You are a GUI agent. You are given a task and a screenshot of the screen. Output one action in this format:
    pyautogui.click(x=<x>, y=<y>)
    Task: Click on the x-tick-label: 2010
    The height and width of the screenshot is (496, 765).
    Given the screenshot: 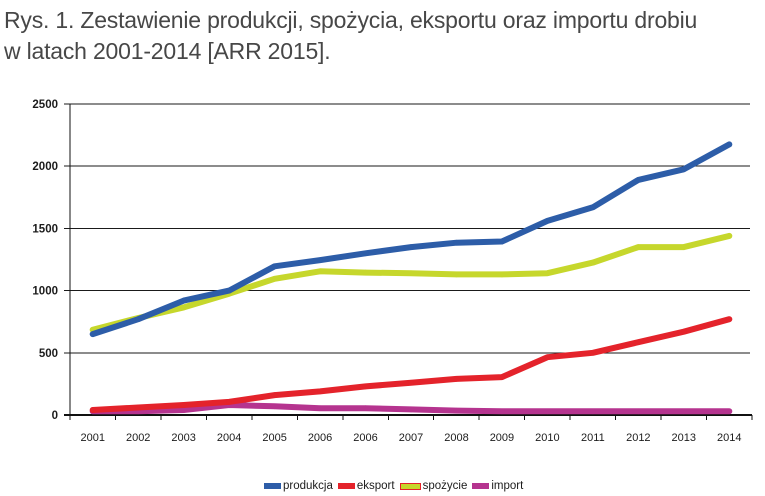 What is the action you would take?
    pyautogui.click(x=547, y=438)
    